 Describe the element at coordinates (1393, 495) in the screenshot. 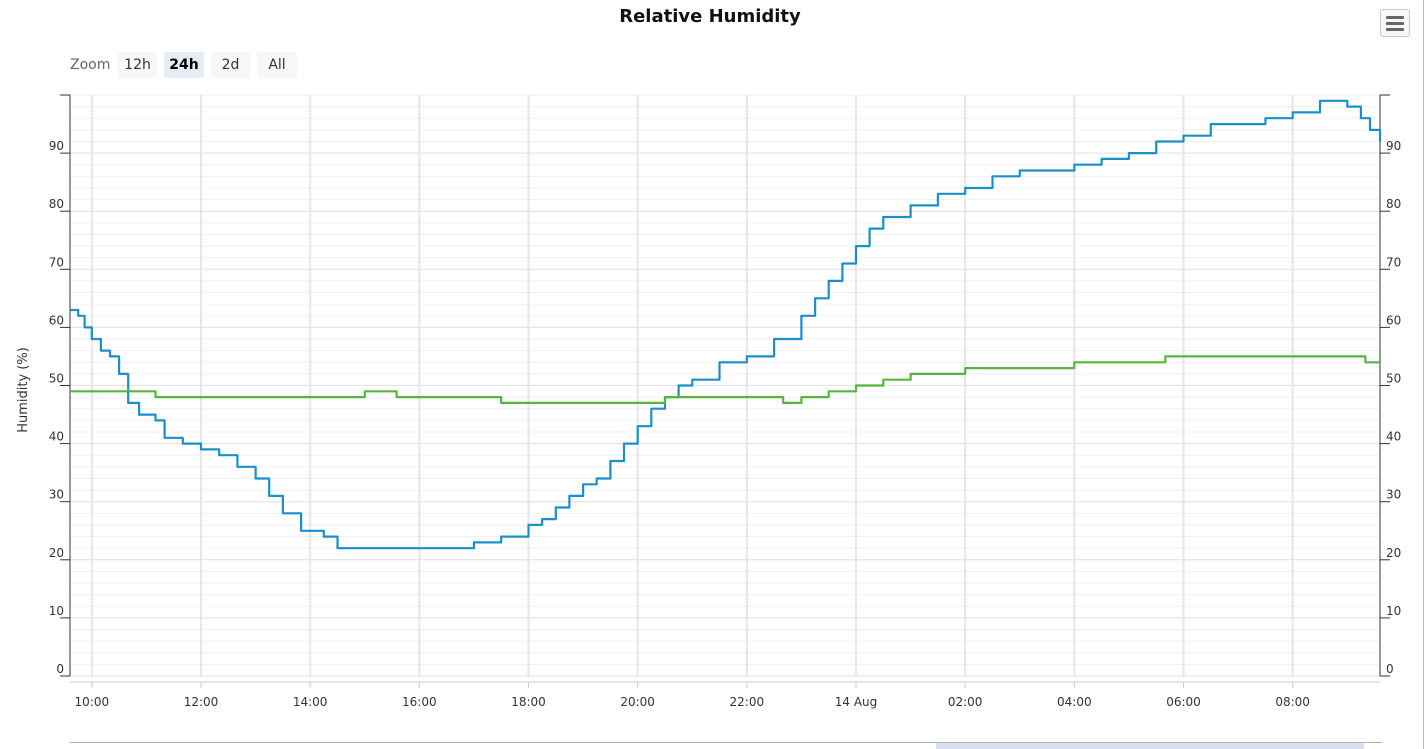

I see `y-tick-label-right: 30` at that location.